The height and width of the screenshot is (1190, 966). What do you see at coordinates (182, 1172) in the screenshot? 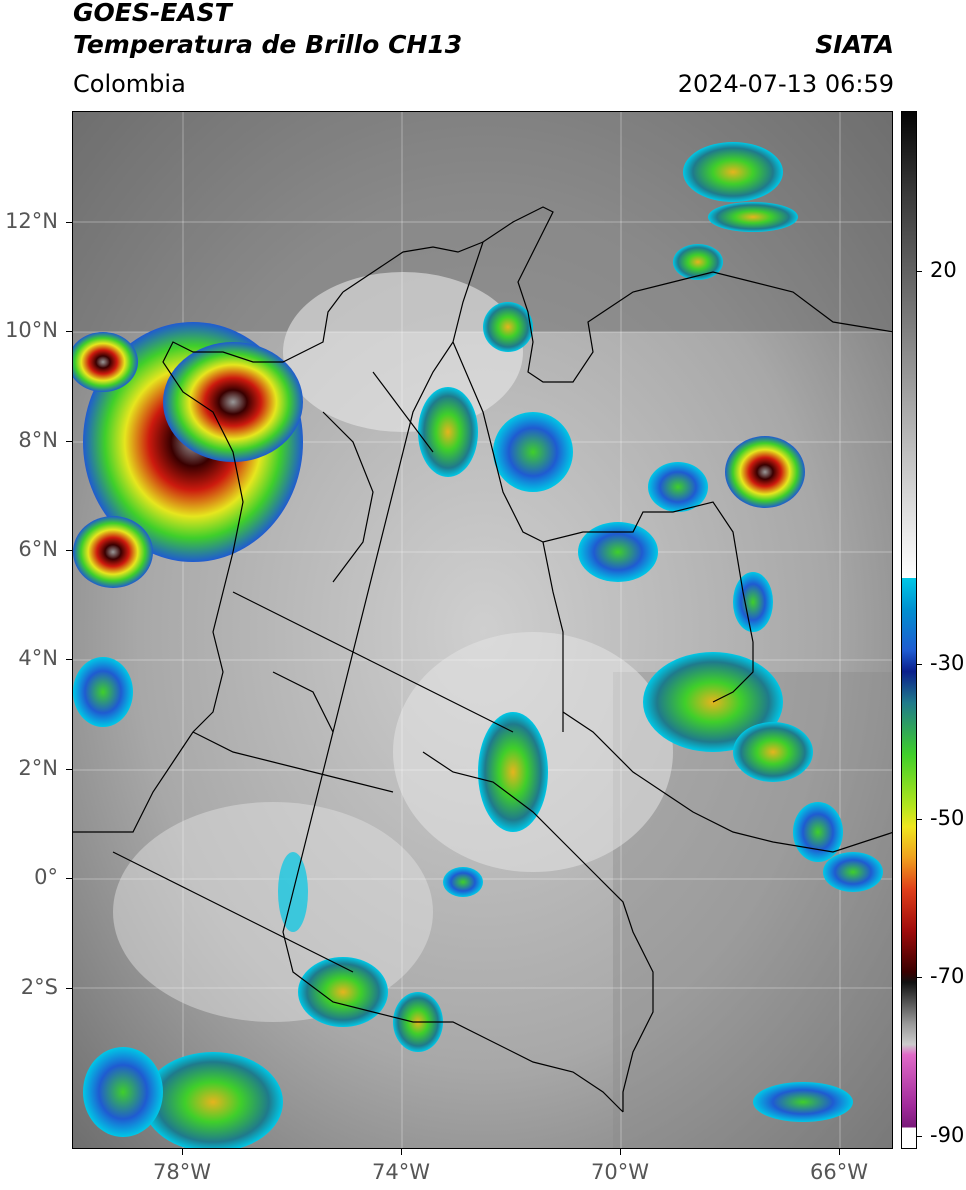
I see `lon-label-78w: 78°W` at bounding box center [182, 1172].